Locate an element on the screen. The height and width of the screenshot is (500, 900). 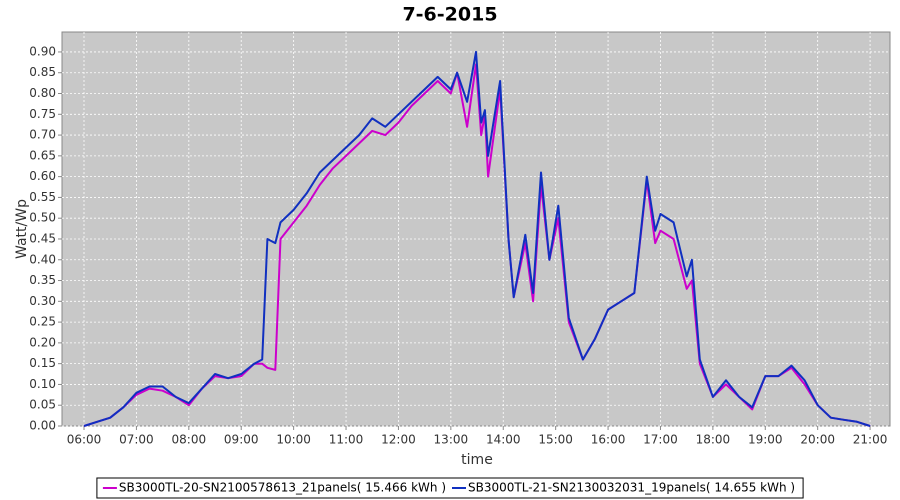
y-tick-label: 0.85 is located at coordinates (42, 72).